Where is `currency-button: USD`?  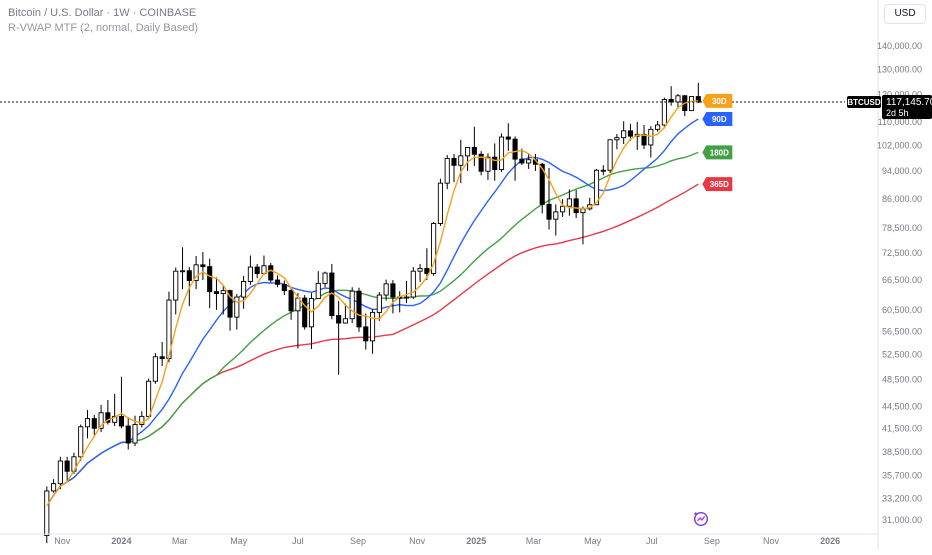 currency-button: USD is located at coordinates (905, 14).